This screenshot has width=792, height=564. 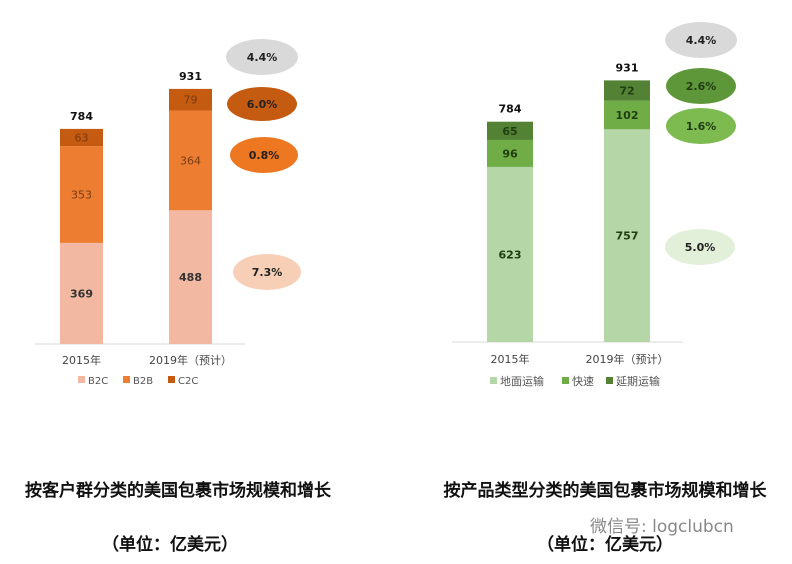 I want to click on right-growth-label: 5.0%, so click(x=700, y=247).